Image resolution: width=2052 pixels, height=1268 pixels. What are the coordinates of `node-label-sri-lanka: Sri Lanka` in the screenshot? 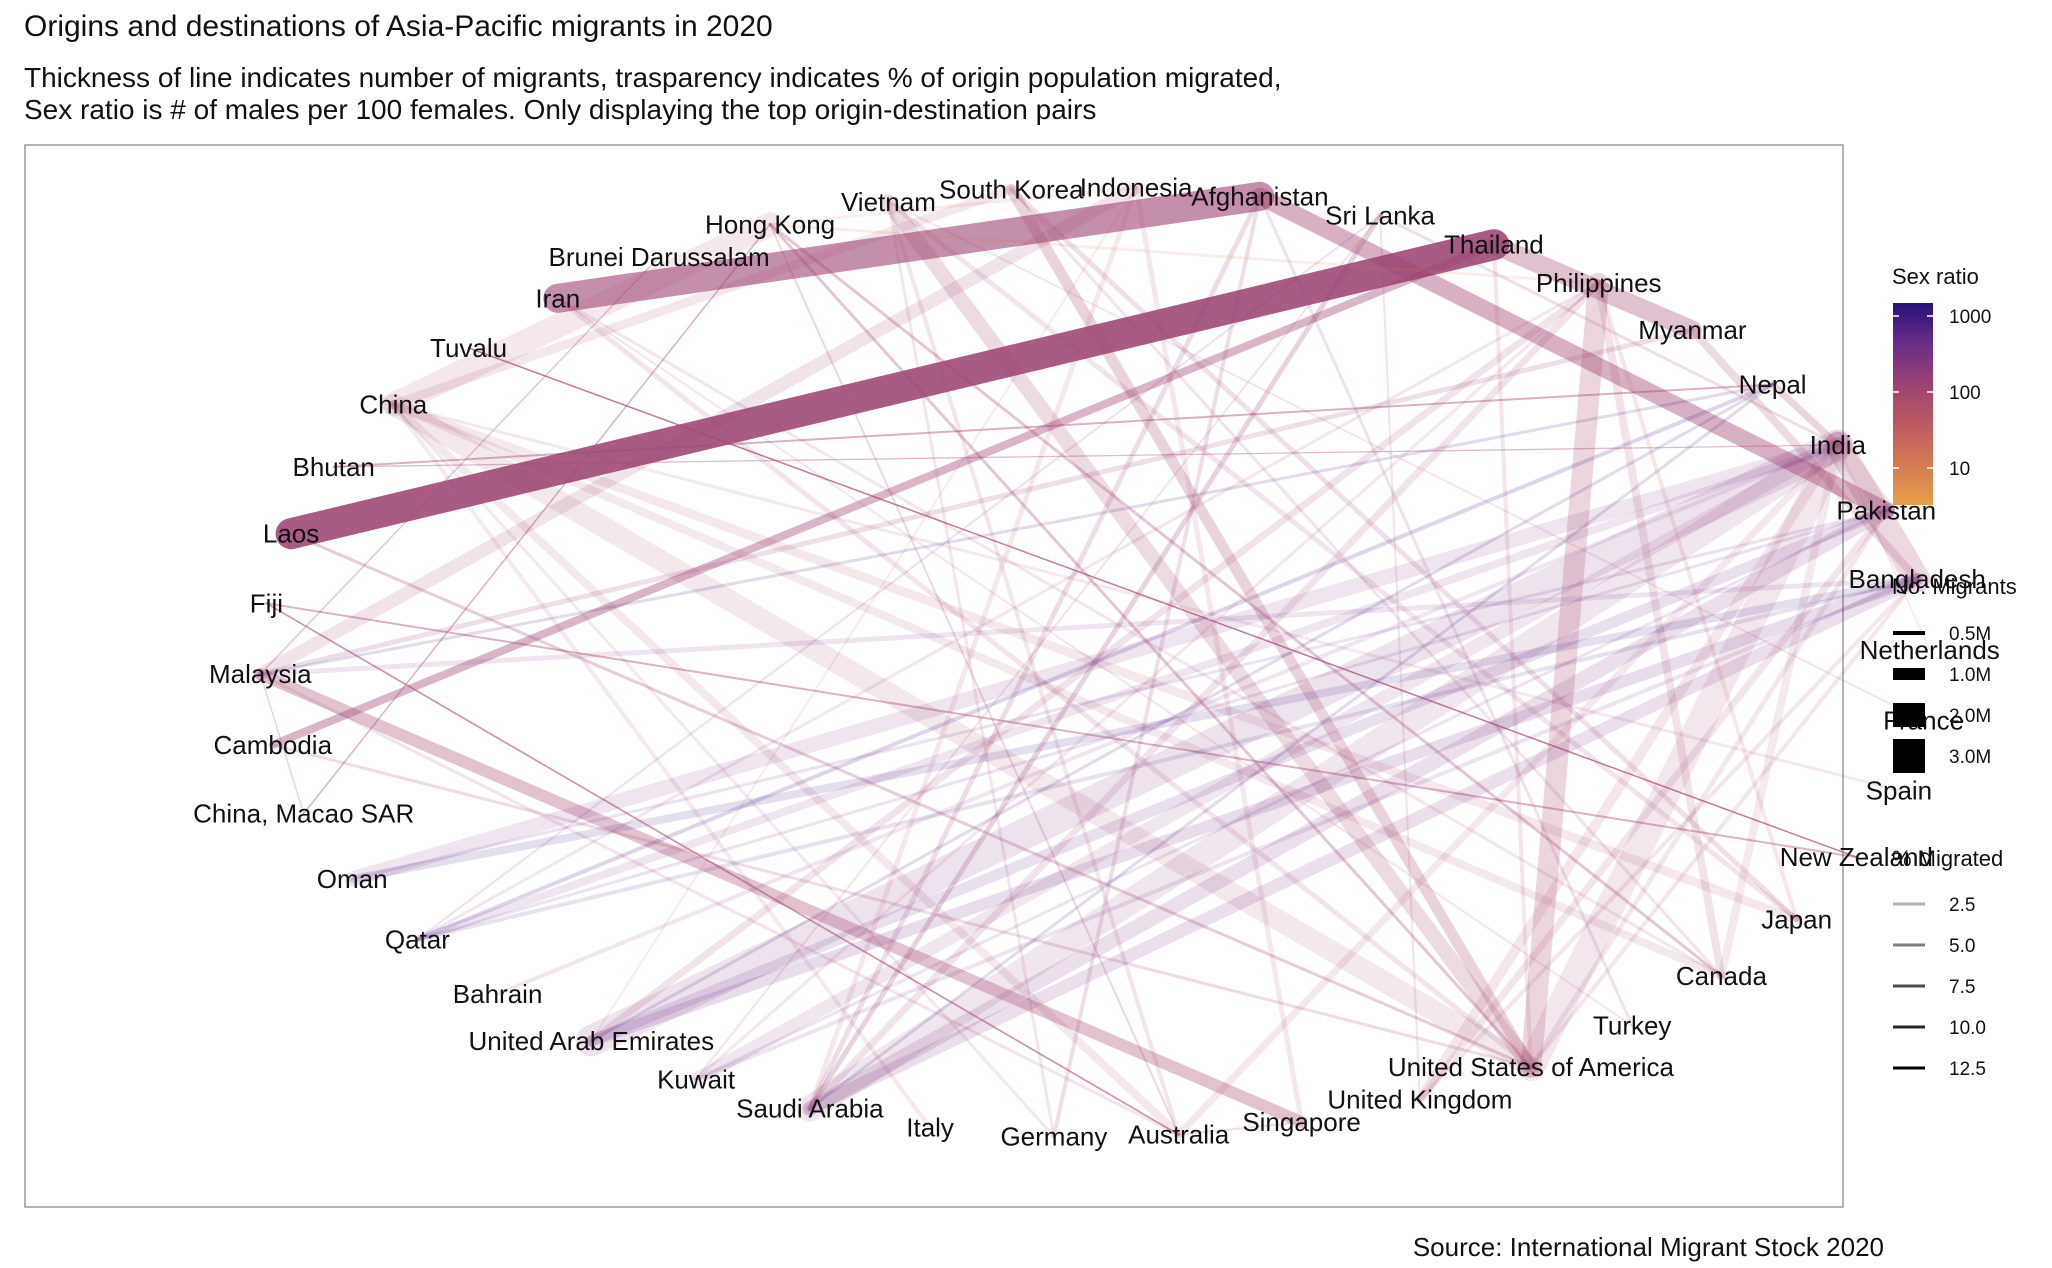 It's located at (1380, 216).